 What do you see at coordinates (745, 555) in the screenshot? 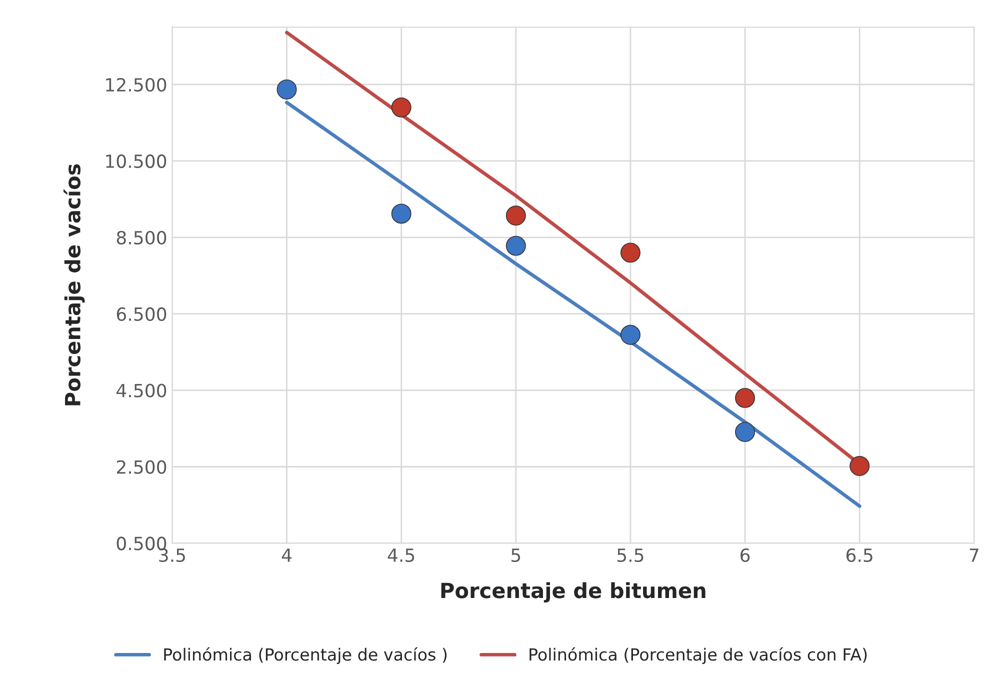
I see `x-tick-label: 6` at bounding box center [745, 555].